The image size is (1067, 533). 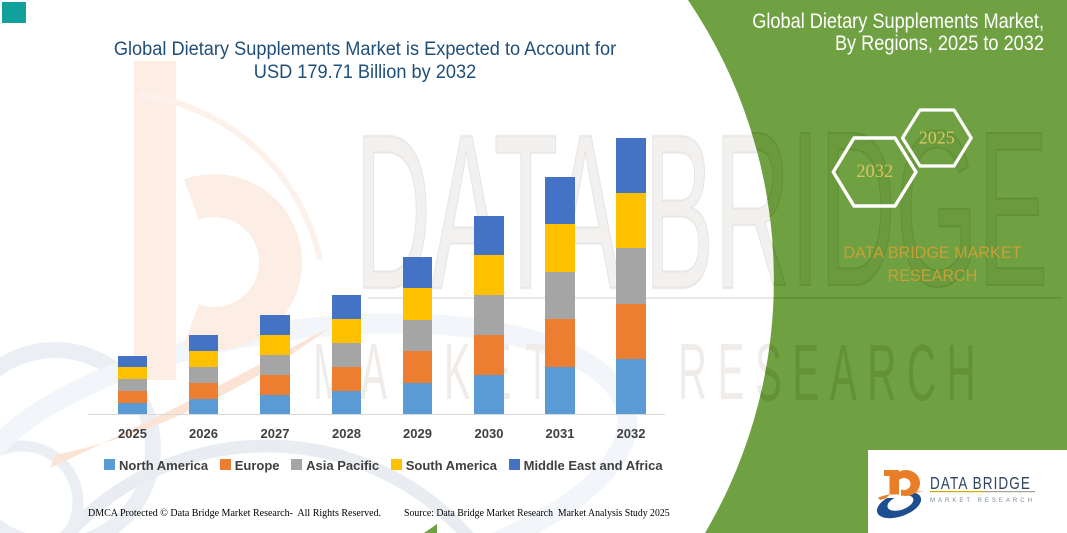 What do you see at coordinates (874, 172) in the screenshot?
I see `svg-text: 2032` at bounding box center [874, 172].